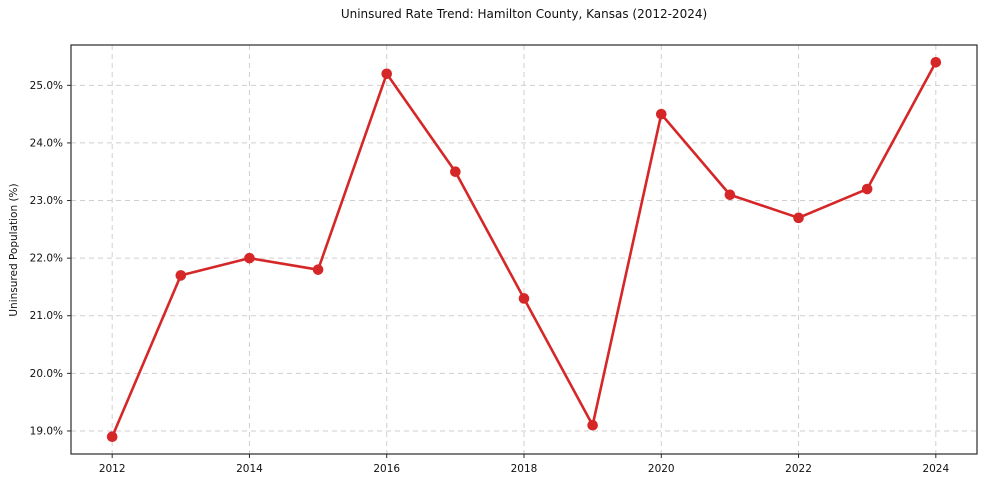 The height and width of the screenshot is (490, 989). What do you see at coordinates (46, 201) in the screenshot?
I see `y-tick-label: 23.0%` at bounding box center [46, 201].